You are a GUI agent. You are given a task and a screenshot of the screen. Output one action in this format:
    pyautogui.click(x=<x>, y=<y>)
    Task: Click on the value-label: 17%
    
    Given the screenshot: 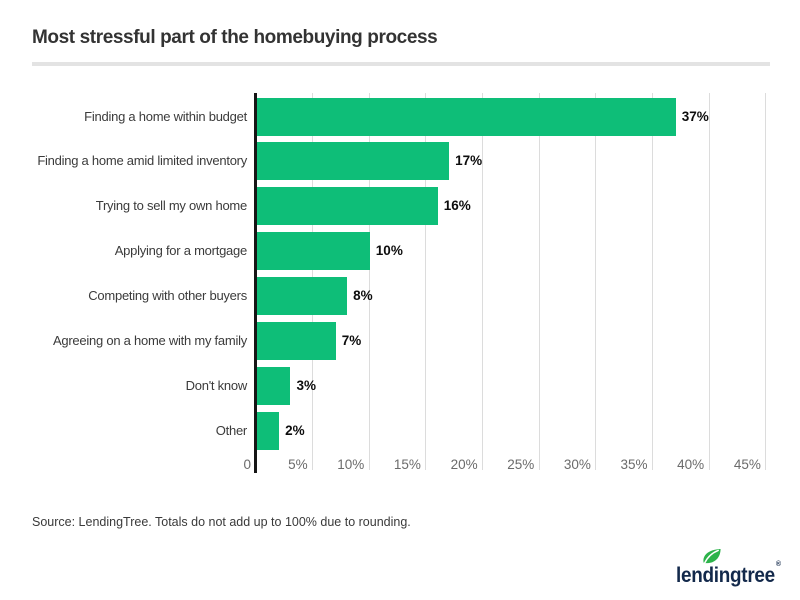 What is the action you would take?
    pyautogui.click(x=469, y=161)
    